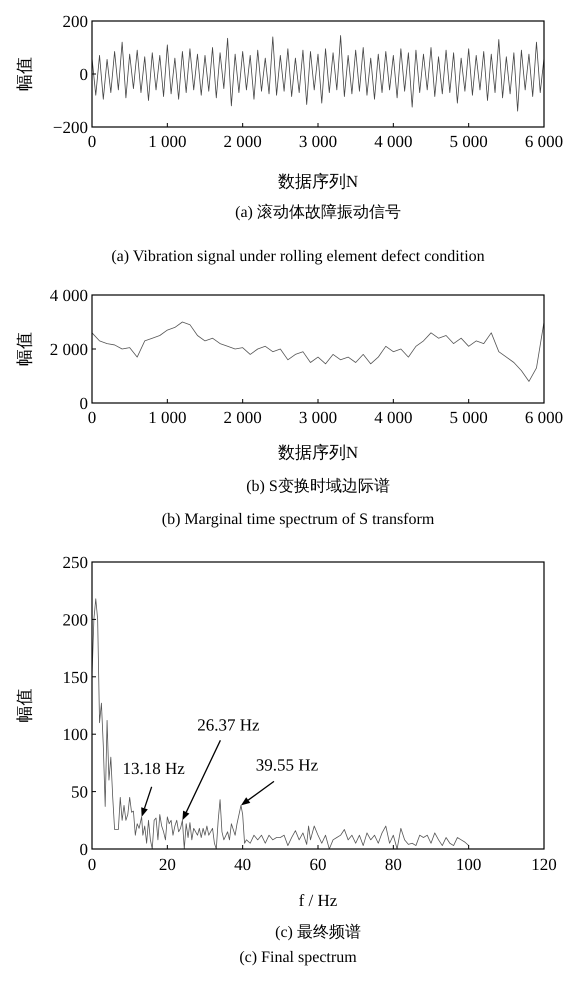  I want to click on y-tick-label: 150, so click(75, 677).